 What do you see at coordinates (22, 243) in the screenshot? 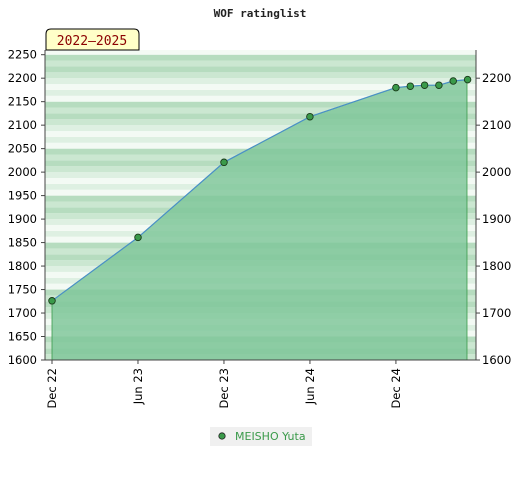
I see `y-tick-label: 1850` at bounding box center [22, 243].